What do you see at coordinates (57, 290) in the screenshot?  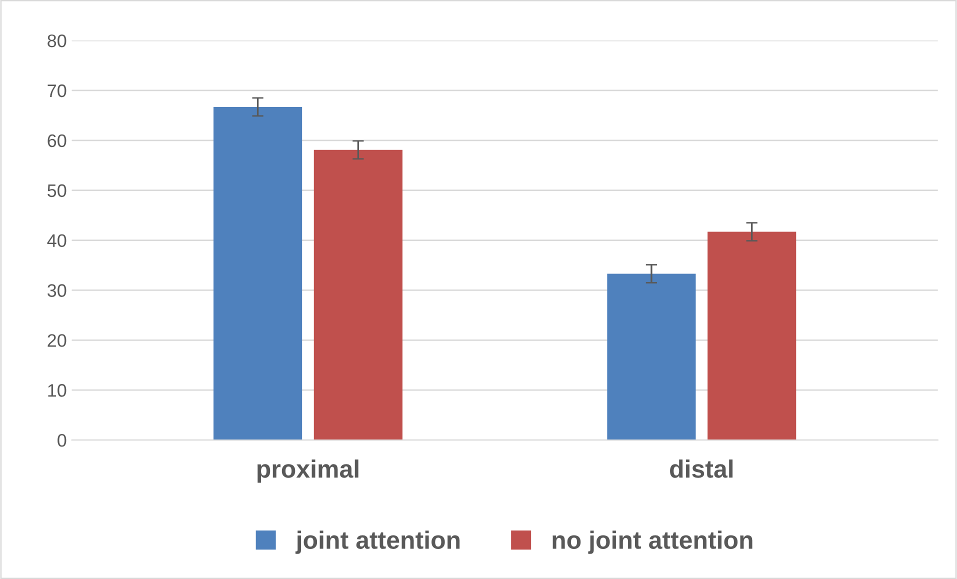 I see `y-tick-label: 30` at bounding box center [57, 290].